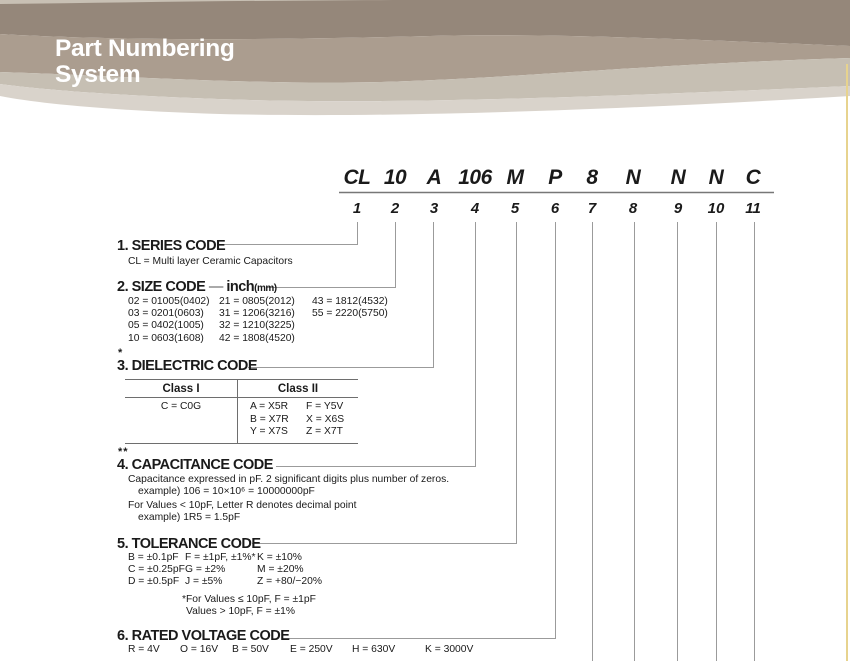 The height and width of the screenshot is (661, 850). Describe the element at coordinates (181, 388) in the screenshot. I see `class1-header: Class I` at that location.